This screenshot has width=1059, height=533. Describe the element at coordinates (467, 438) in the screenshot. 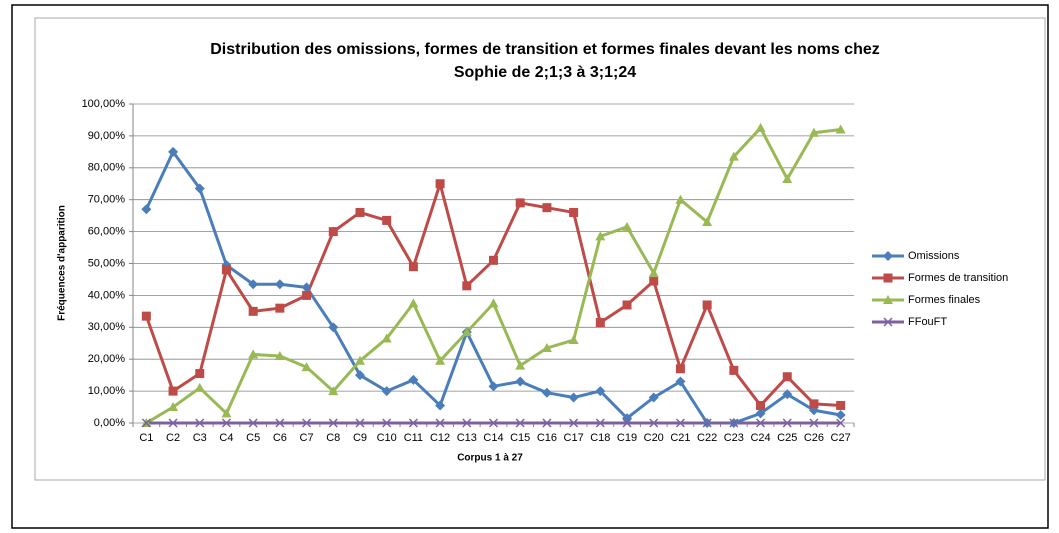

I see `x-tick-label: C13` at that location.